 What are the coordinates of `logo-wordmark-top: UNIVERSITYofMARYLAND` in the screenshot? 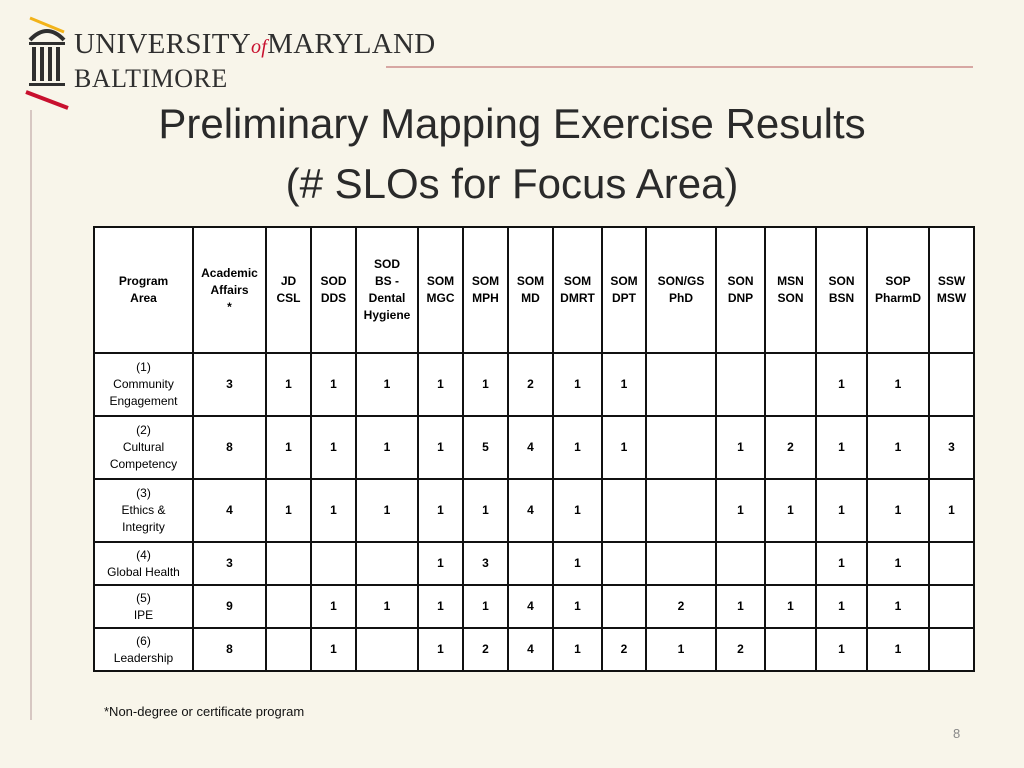 It's located at (255, 44).